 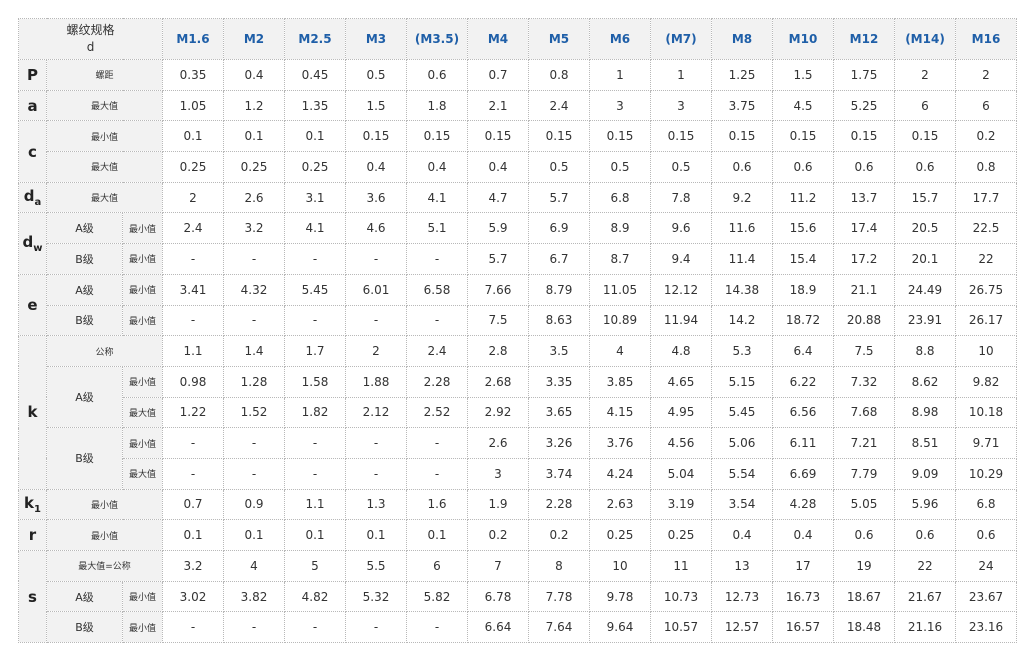 I want to click on symbol-base: d, so click(x=28, y=242).